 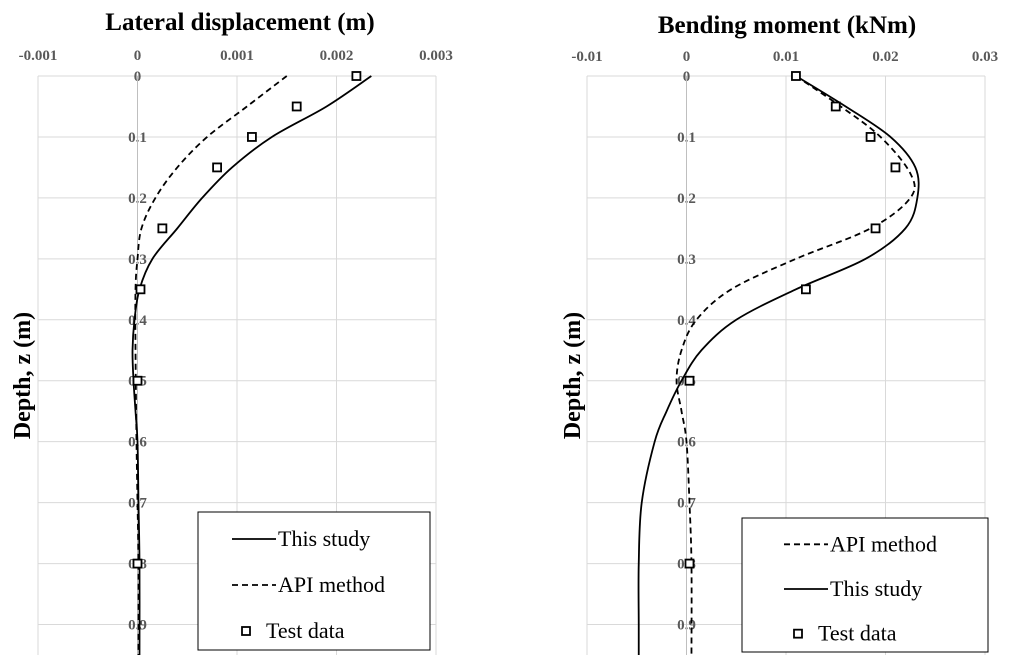 I want to click on x-tick-label: -0.001, so click(x=38, y=56).